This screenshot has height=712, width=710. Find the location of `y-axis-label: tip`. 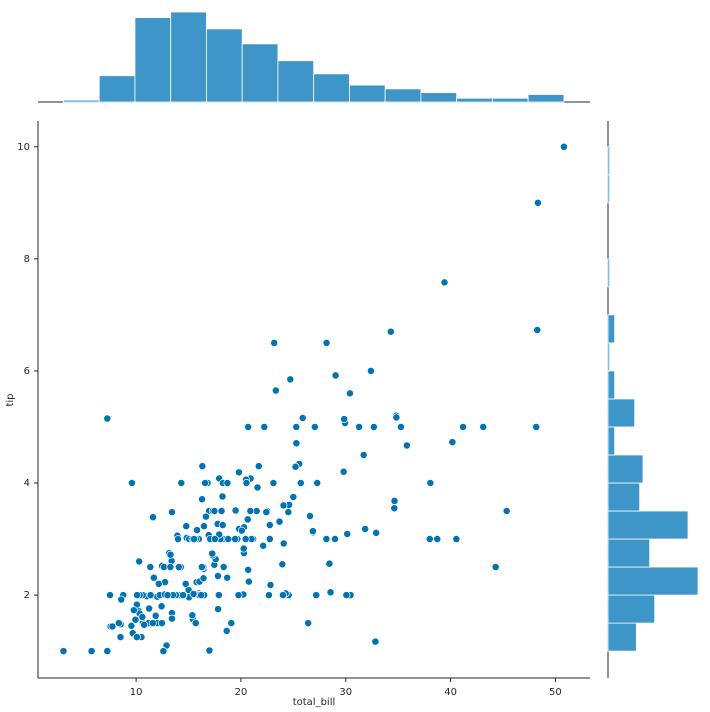

y-axis-label: tip is located at coordinates (10, 399).